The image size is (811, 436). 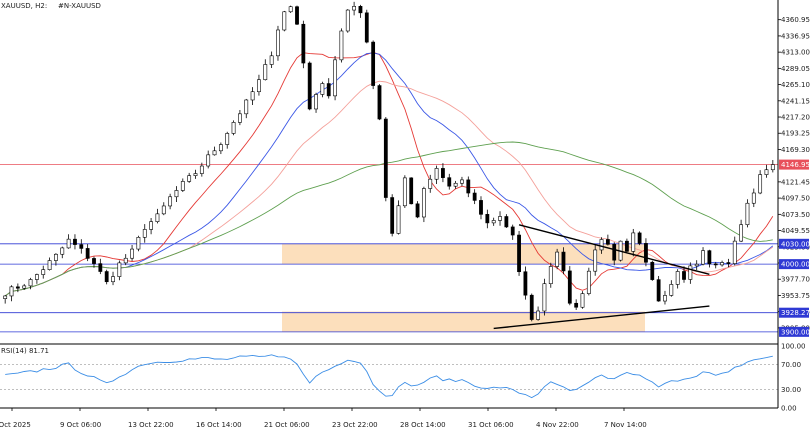 I want to click on rsi-tick-label: 0.00, so click(x=789, y=409).